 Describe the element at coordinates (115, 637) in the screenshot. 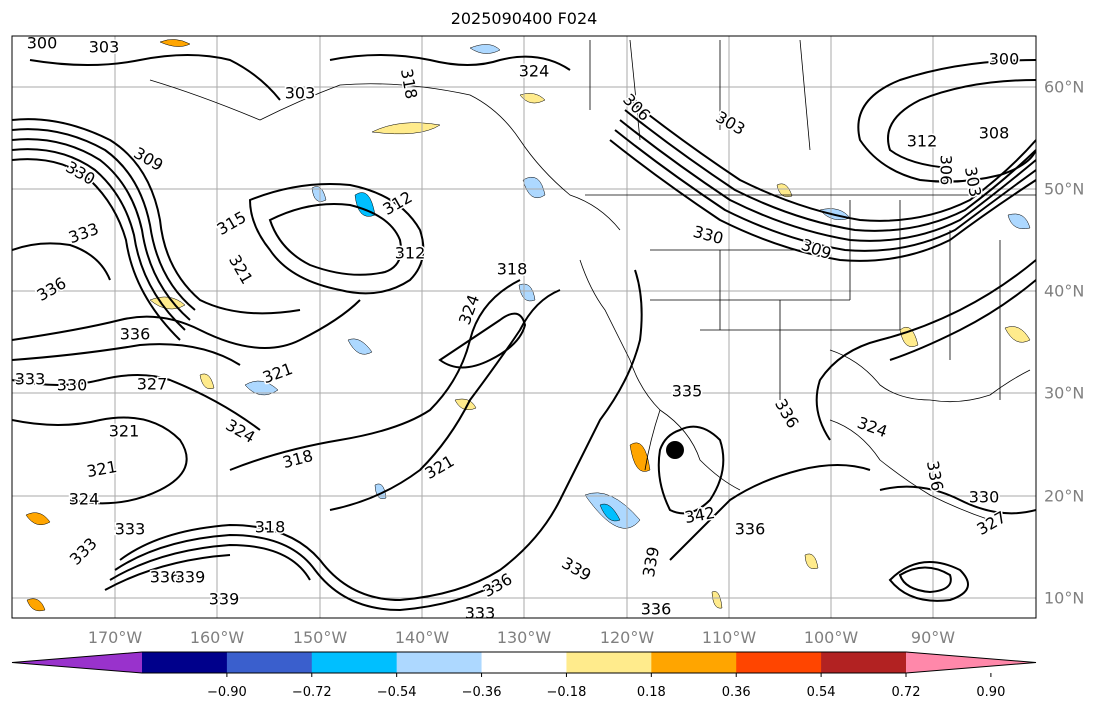

I see `lon-label-170w: 170°W` at that location.